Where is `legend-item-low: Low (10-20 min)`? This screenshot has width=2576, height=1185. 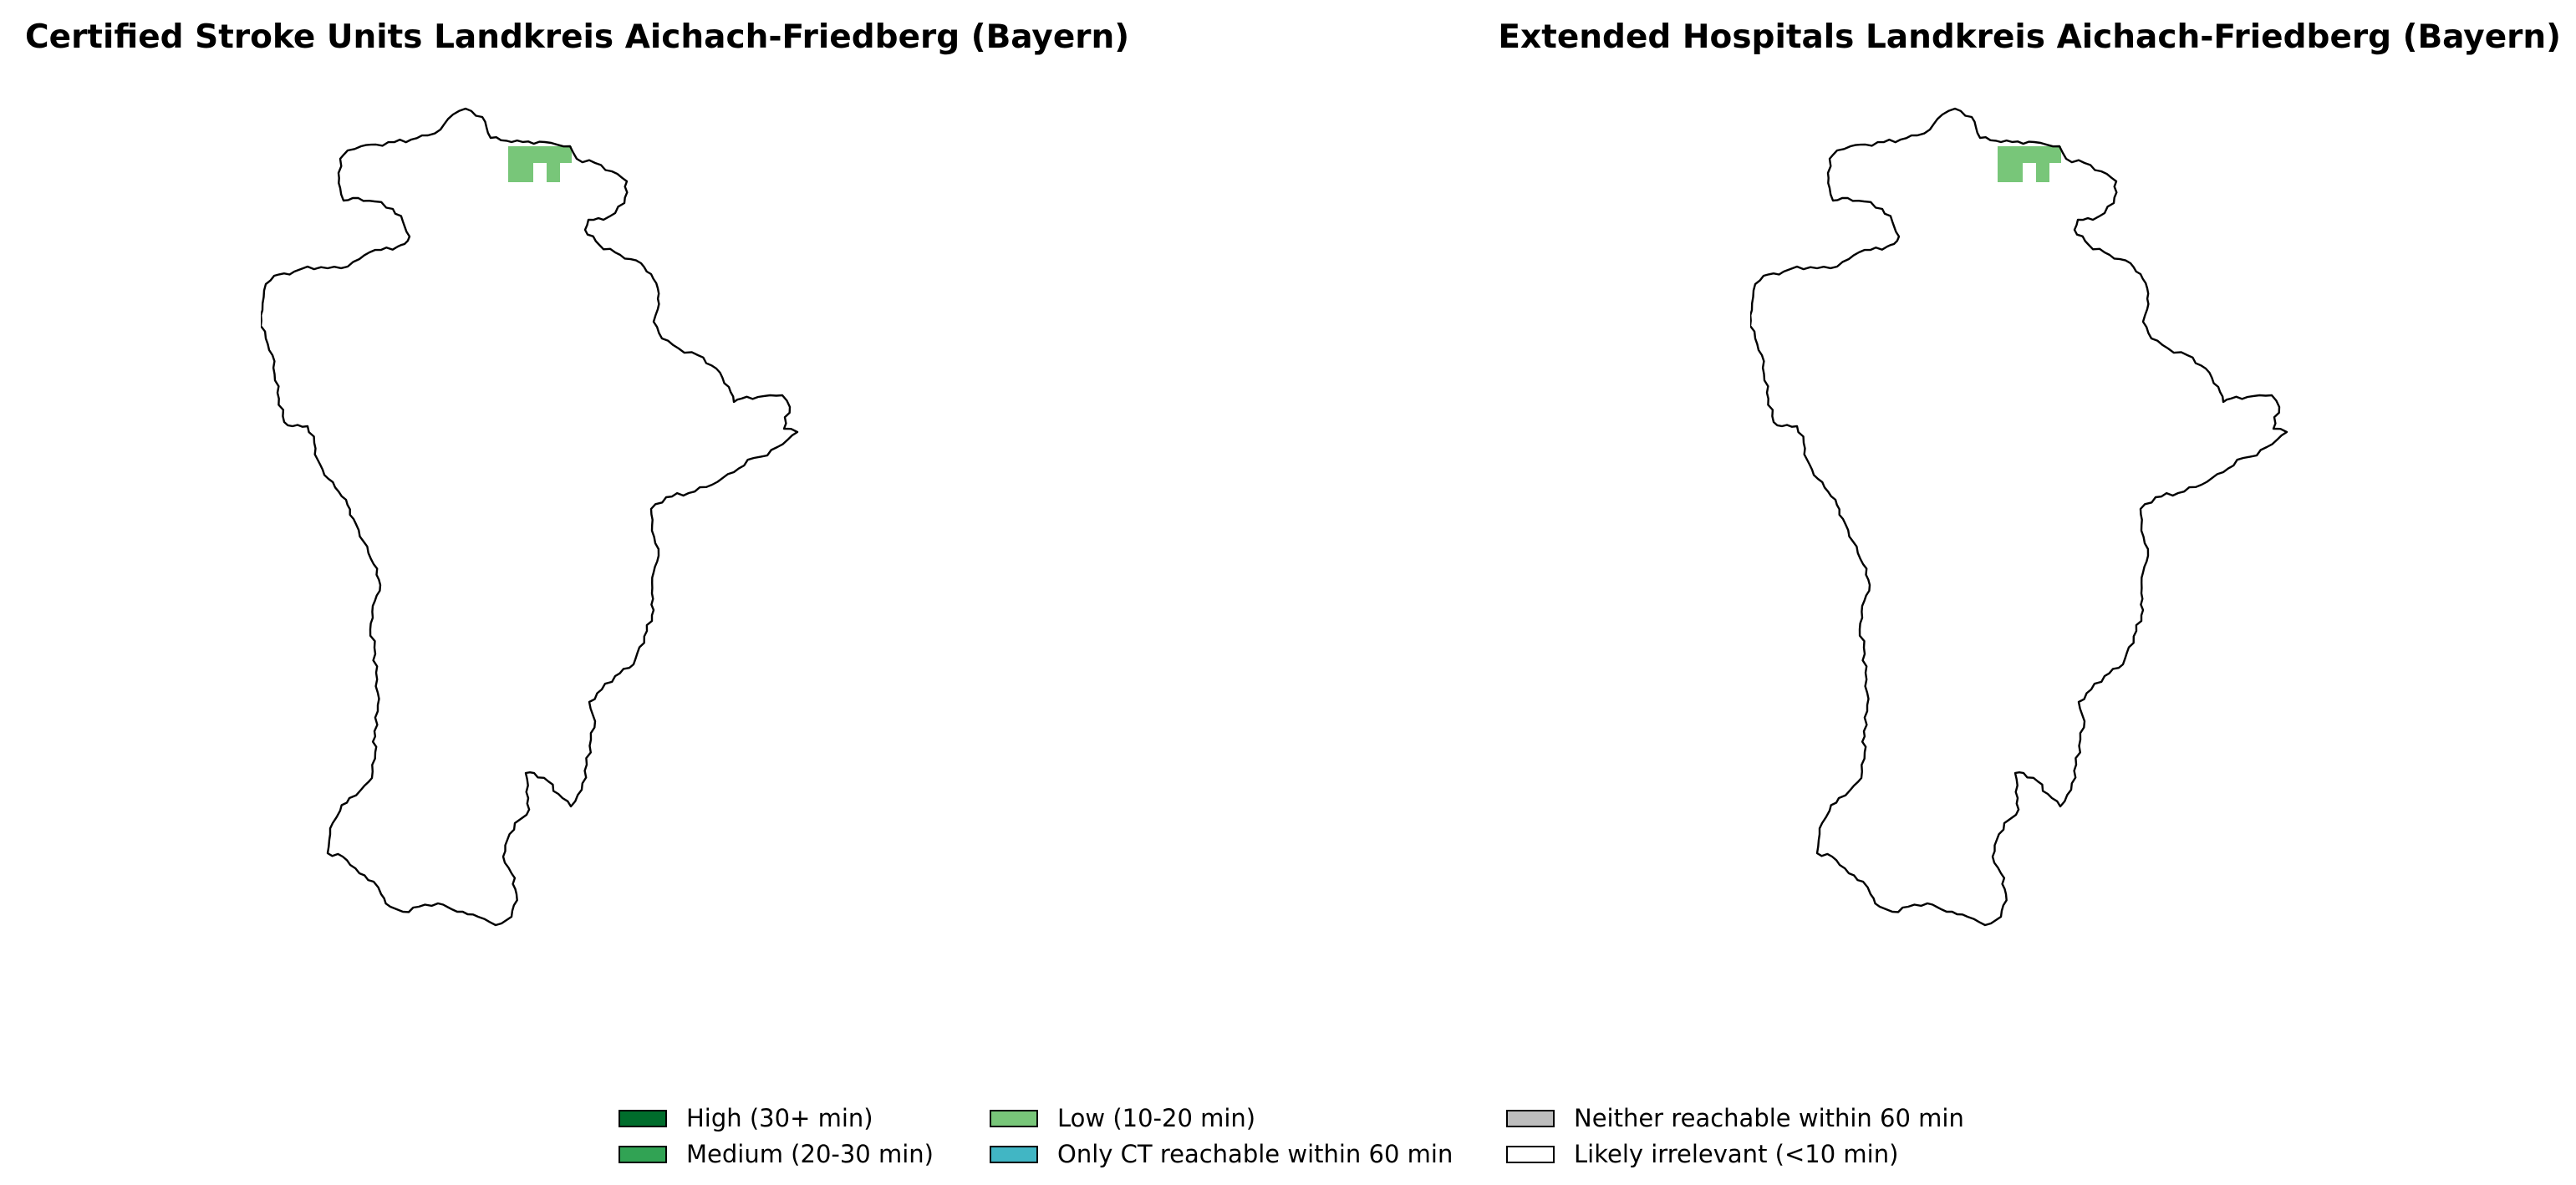 legend-item-low: Low (10-20 min) is located at coordinates (1122, 1118).